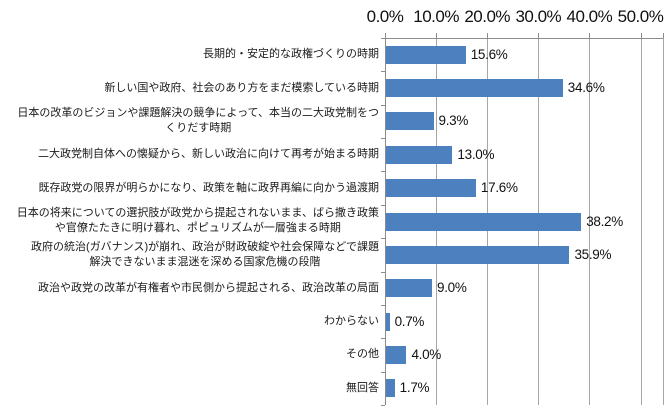  I want to click on category-label: 日本の改革のビジョンや課題解決の競争によって、本当の二大政党制をつ くりだす時期, so click(189, 121).